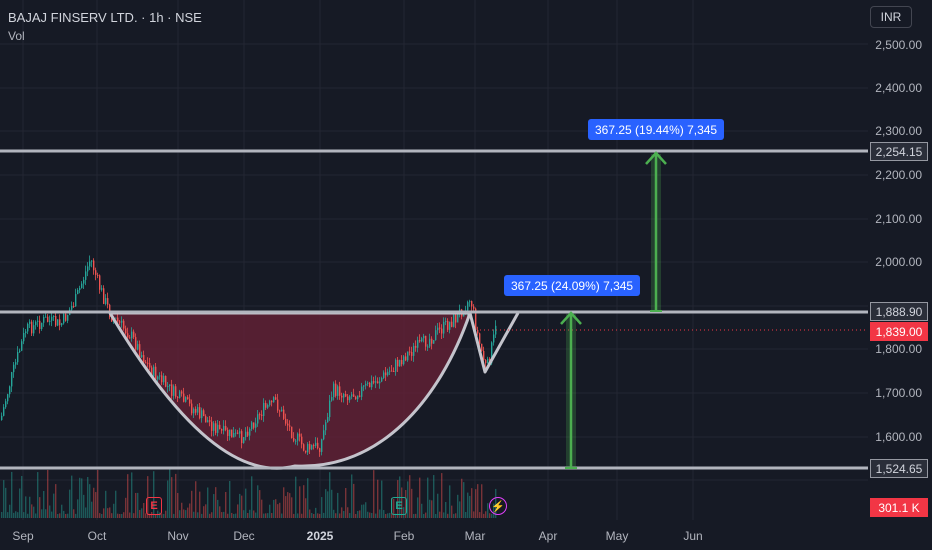 This screenshot has height=550, width=932. What do you see at coordinates (571, 390) in the screenshot?
I see `measure-arrow-lower` at bounding box center [571, 390].